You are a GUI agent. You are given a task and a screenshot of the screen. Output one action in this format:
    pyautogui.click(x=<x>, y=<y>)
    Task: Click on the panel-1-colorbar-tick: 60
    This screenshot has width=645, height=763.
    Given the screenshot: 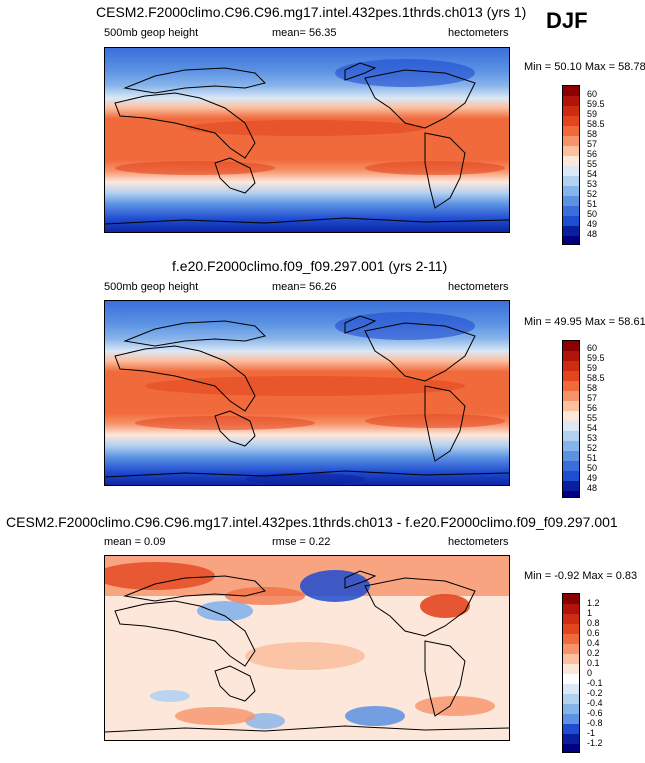 What is the action you would take?
    pyautogui.click(x=592, y=94)
    